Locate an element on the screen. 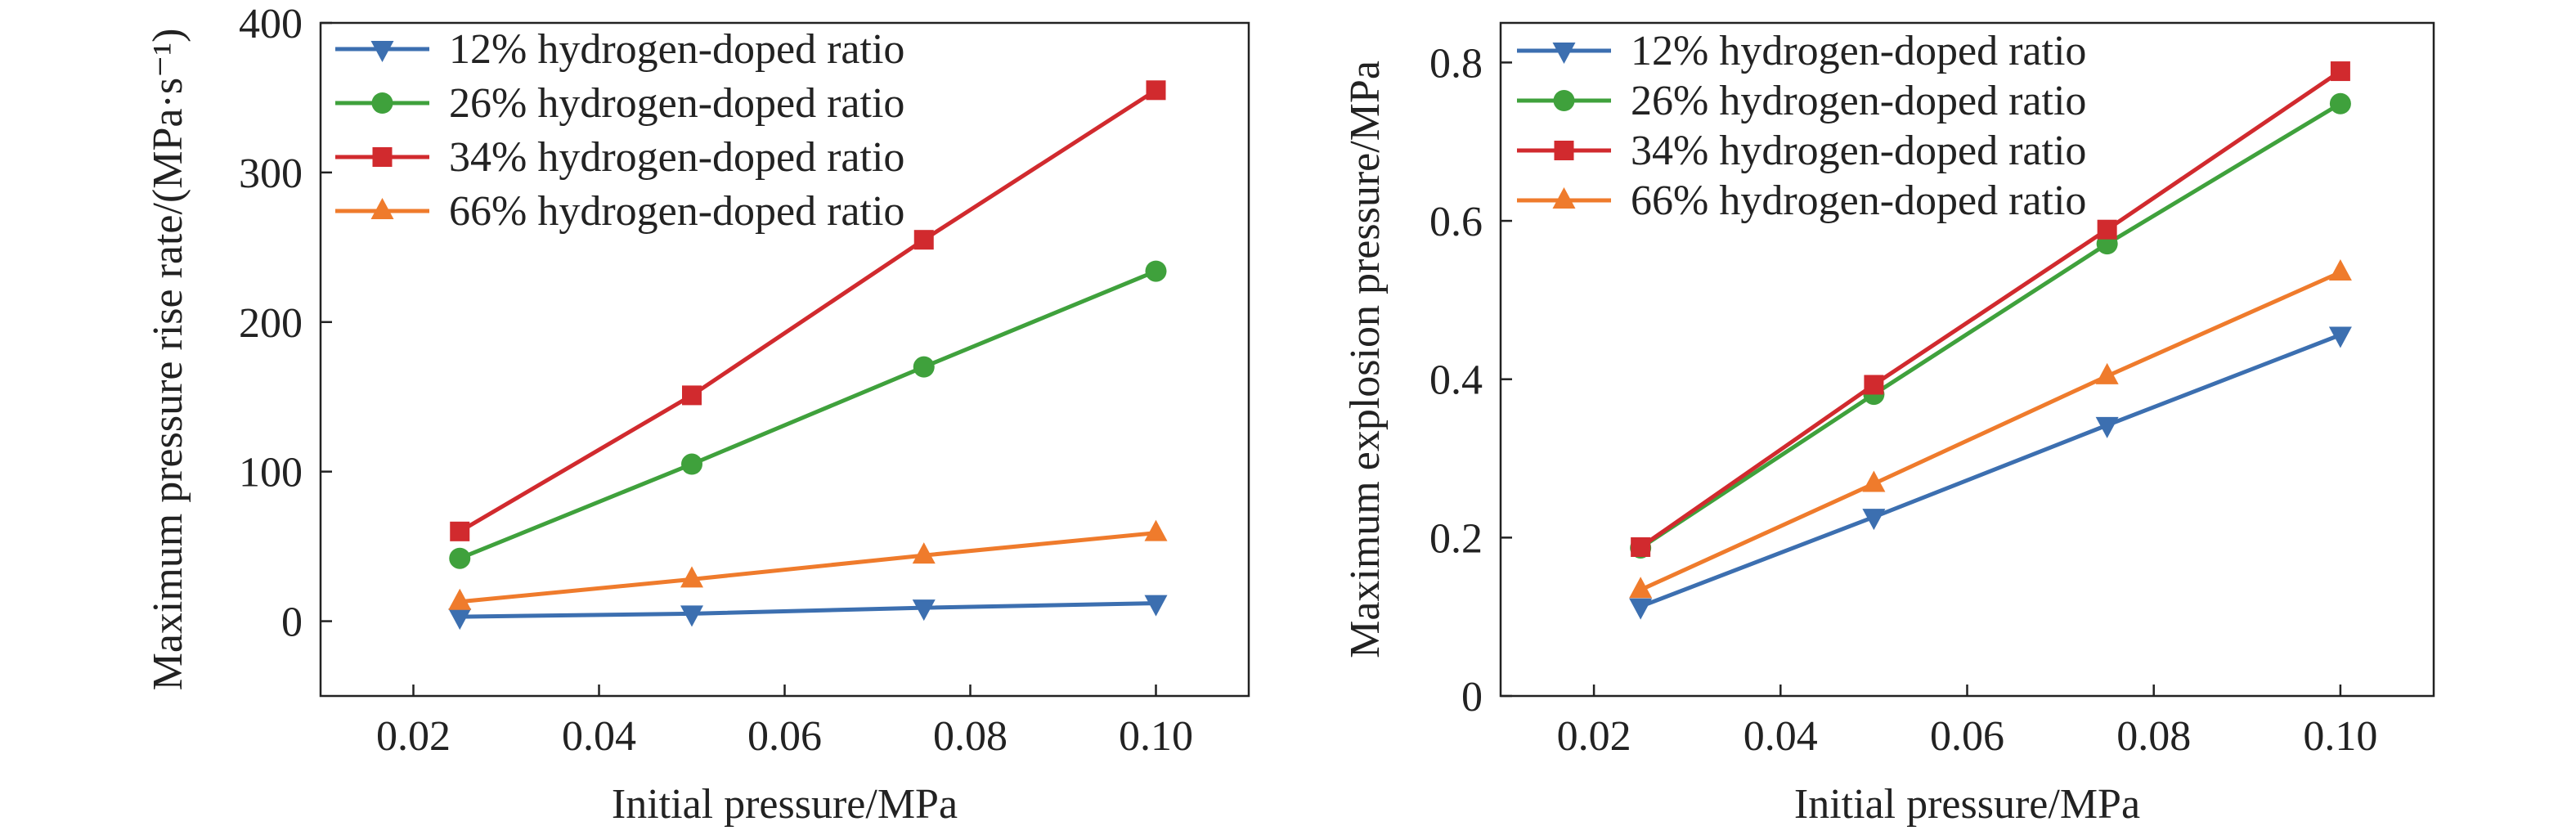 The width and height of the screenshot is (2576, 835). chart-1-y-tick-label: 400 is located at coordinates (271, 24).